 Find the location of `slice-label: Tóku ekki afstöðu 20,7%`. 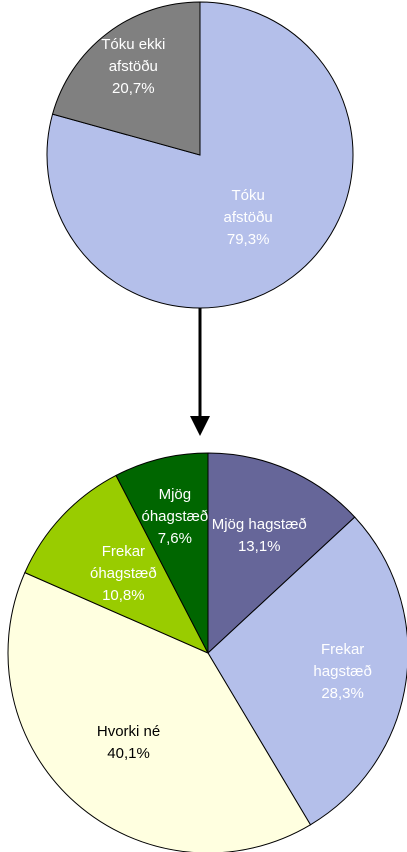

slice-label: Tóku ekki afstöðu 20,7% is located at coordinates (133, 67).